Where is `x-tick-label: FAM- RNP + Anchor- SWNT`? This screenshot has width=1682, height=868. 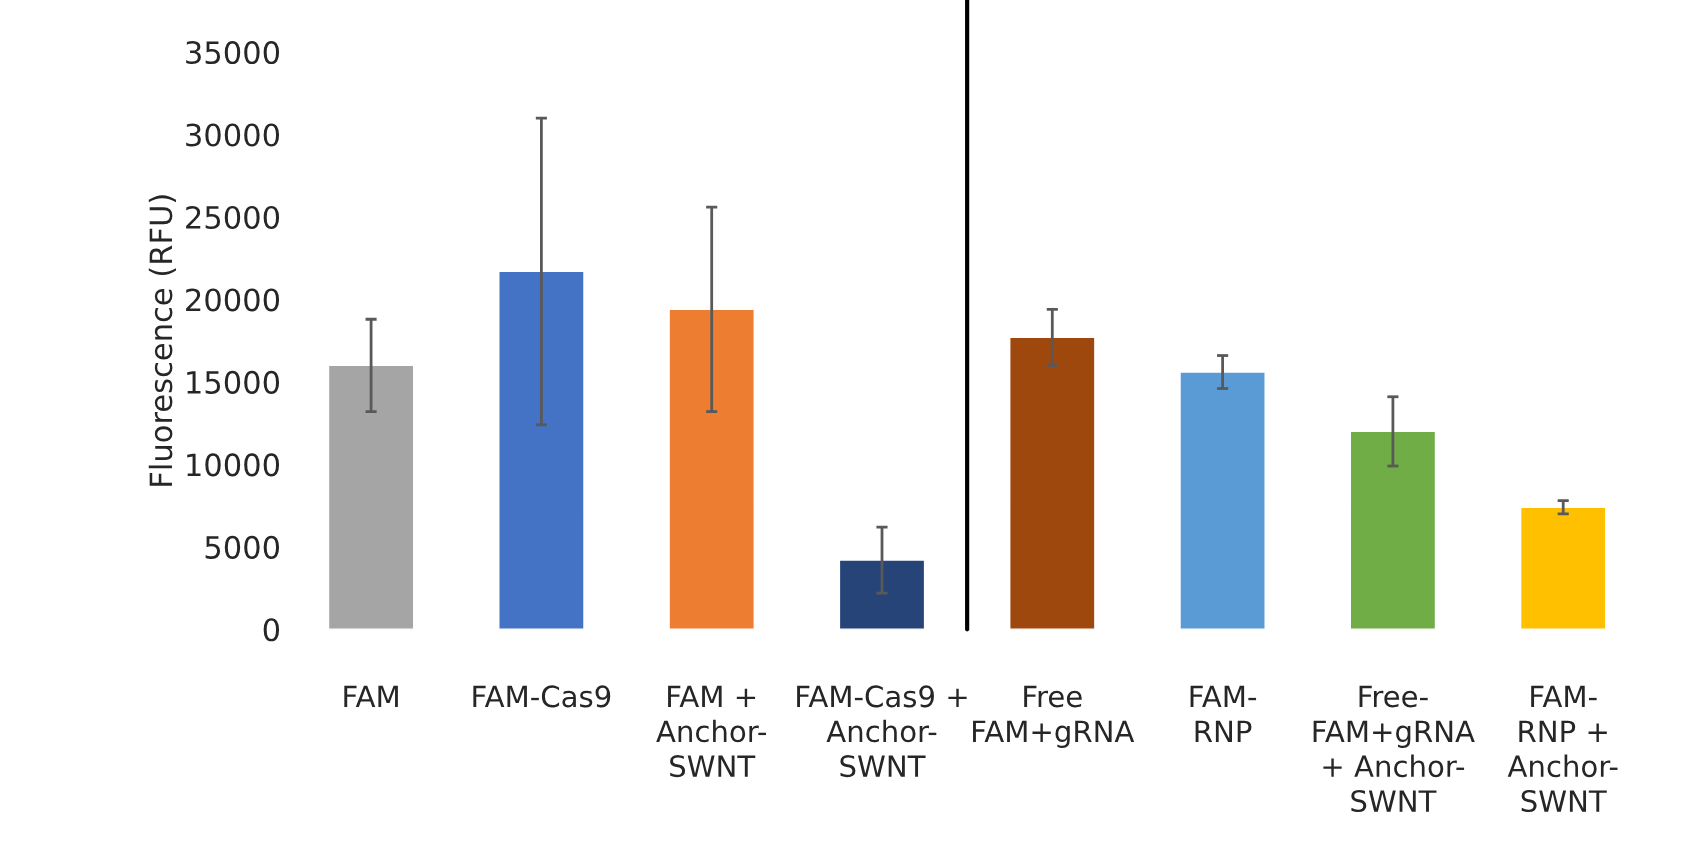
x-tick-label: FAM- RNP + Anchor- SWNT is located at coordinates (1562, 749).